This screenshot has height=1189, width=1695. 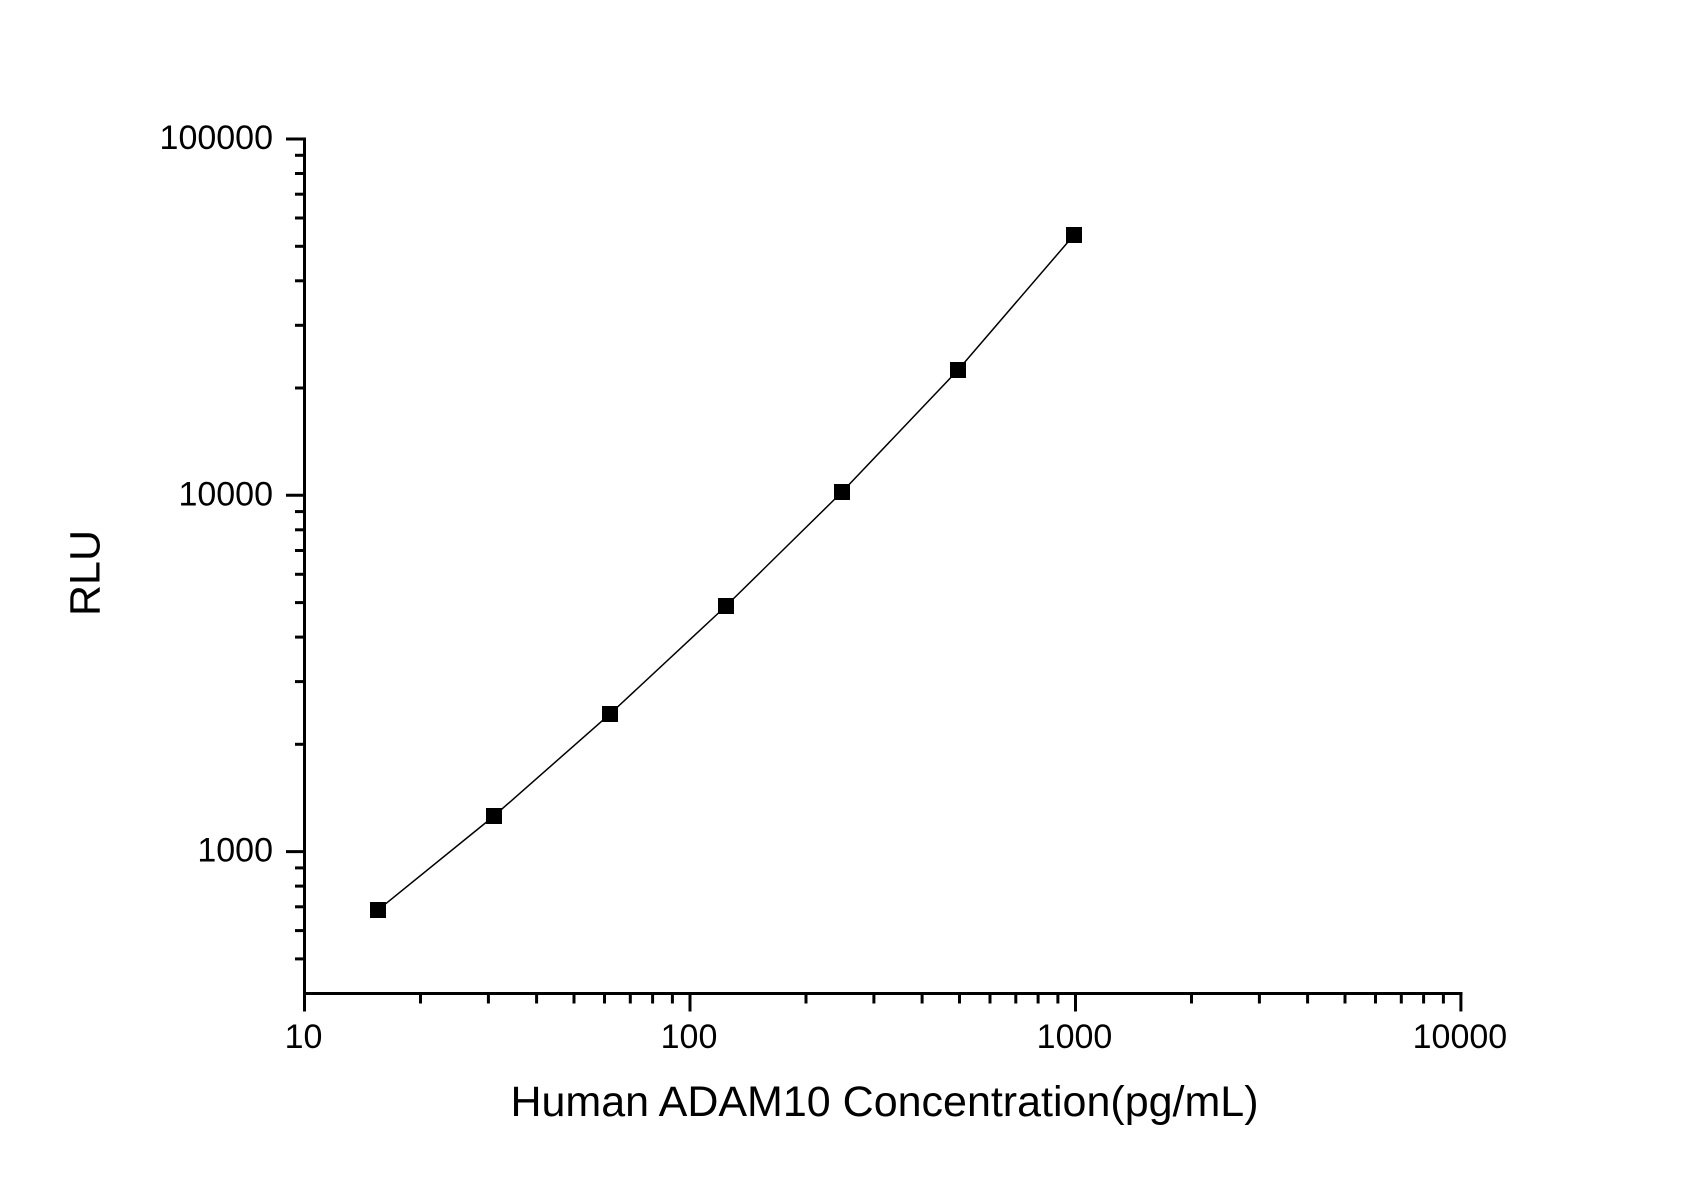 What do you see at coordinates (86, 573) in the screenshot?
I see `svg-text: RLU` at bounding box center [86, 573].